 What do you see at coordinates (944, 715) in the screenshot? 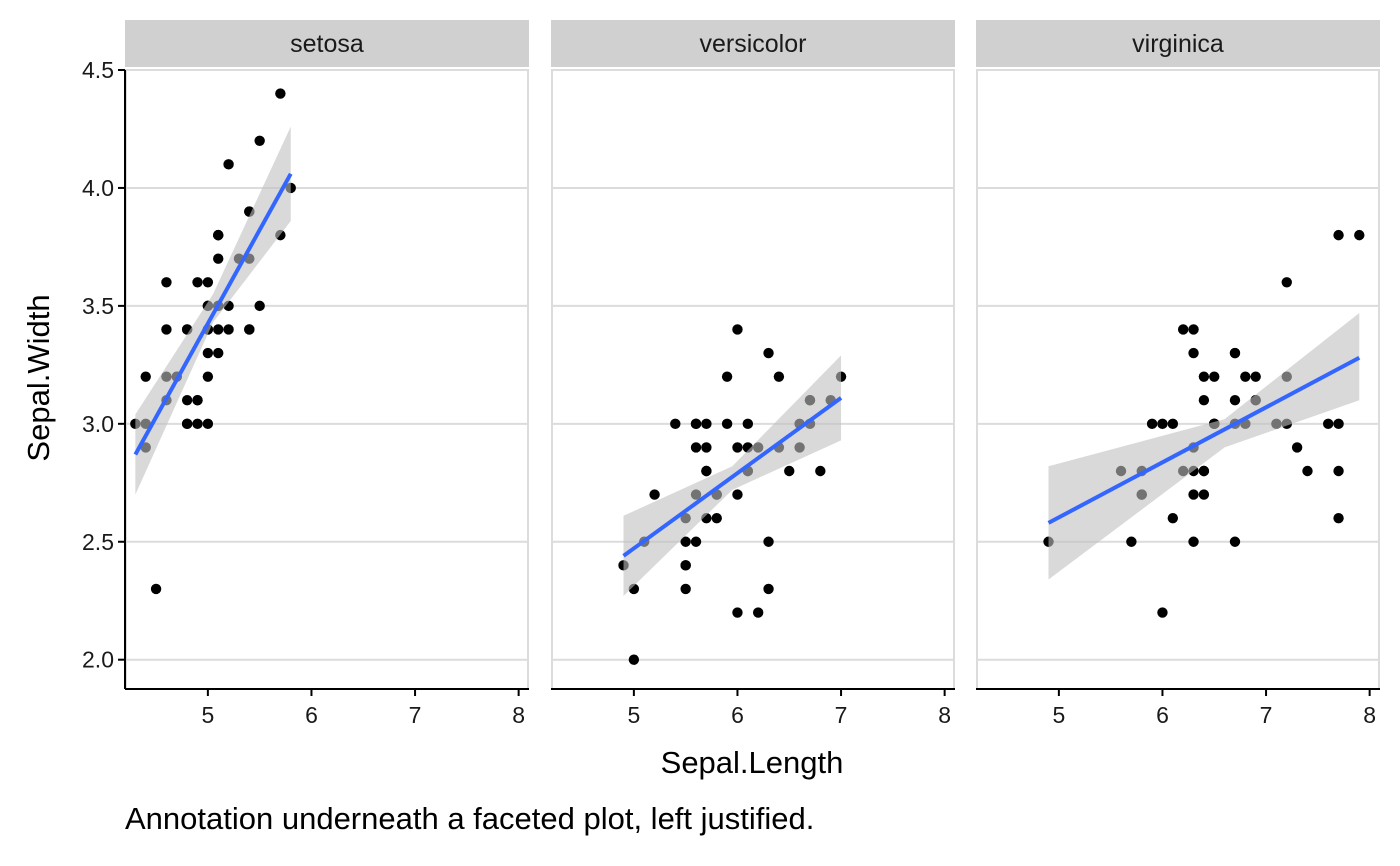
I see `x-tick-label: 8` at bounding box center [944, 715].